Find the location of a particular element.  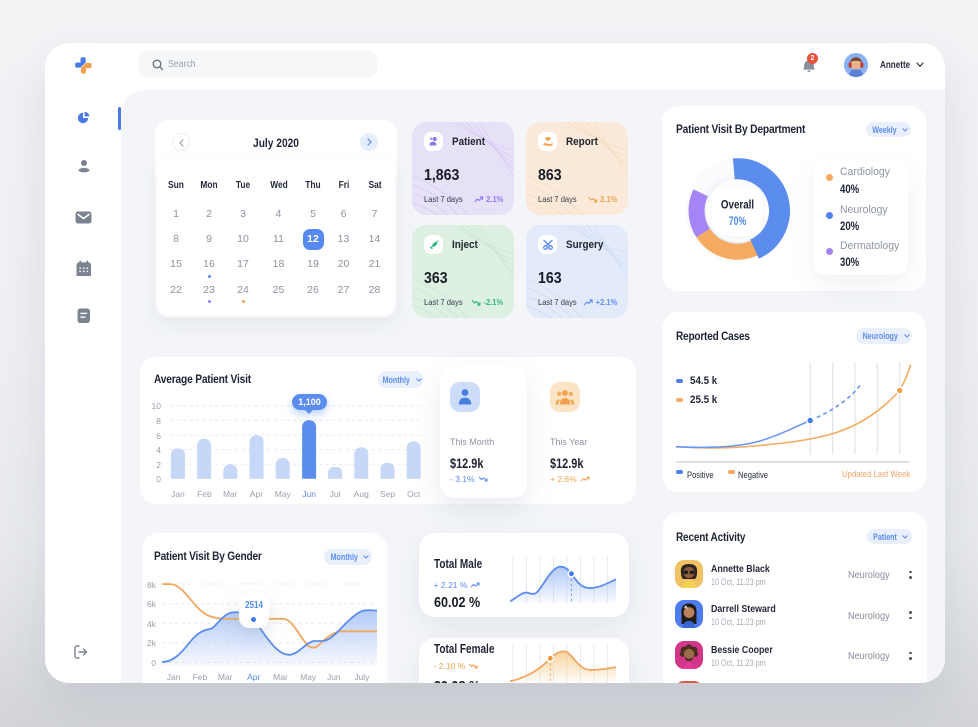

svg-text: Overall is located at coordinates (737, 205).